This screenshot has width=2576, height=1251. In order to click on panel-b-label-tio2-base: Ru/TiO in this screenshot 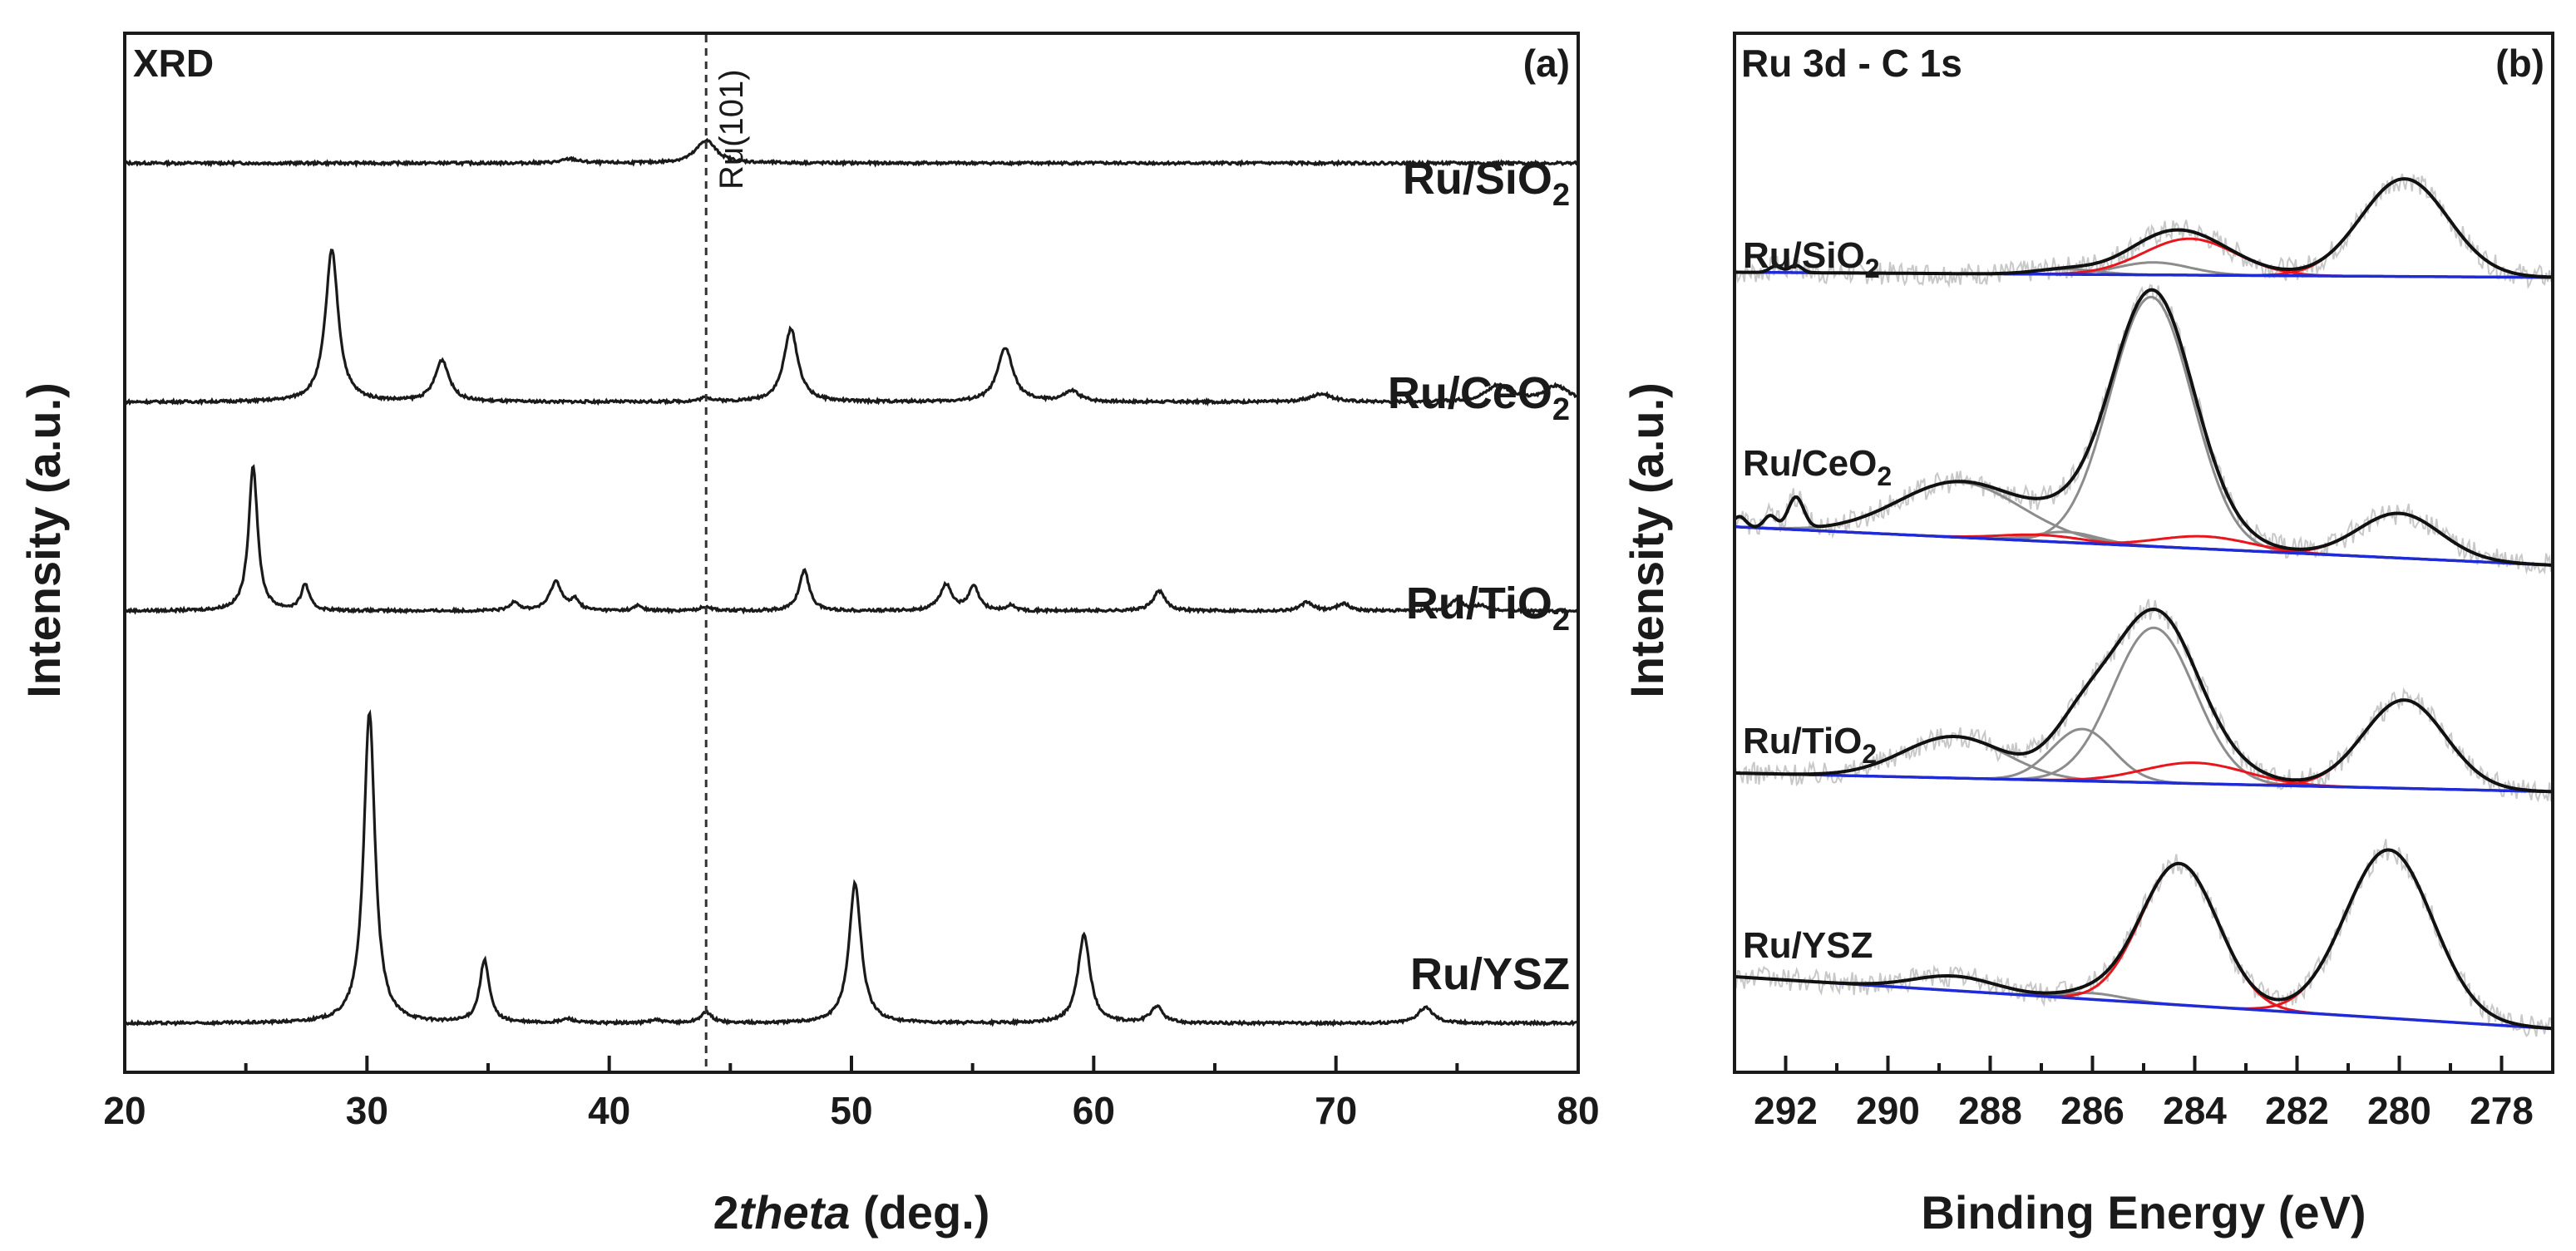, I will do `click(1802, 741)`.